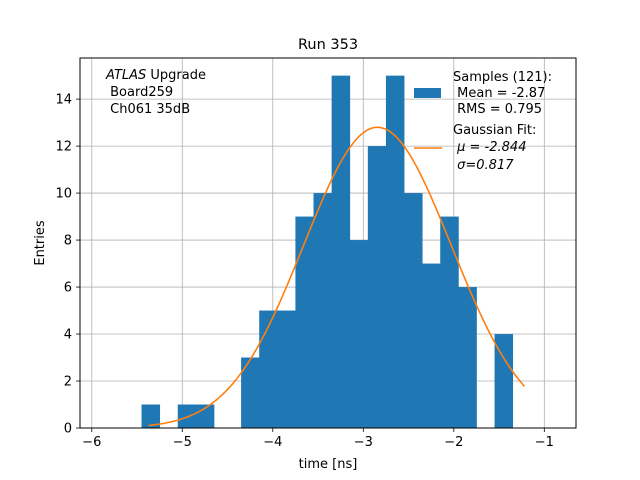 This screenshot has width=640, height=480. I want to click on y-axis-ticks: 0 2 4 6 8 10 12 14, so click(67, 265).